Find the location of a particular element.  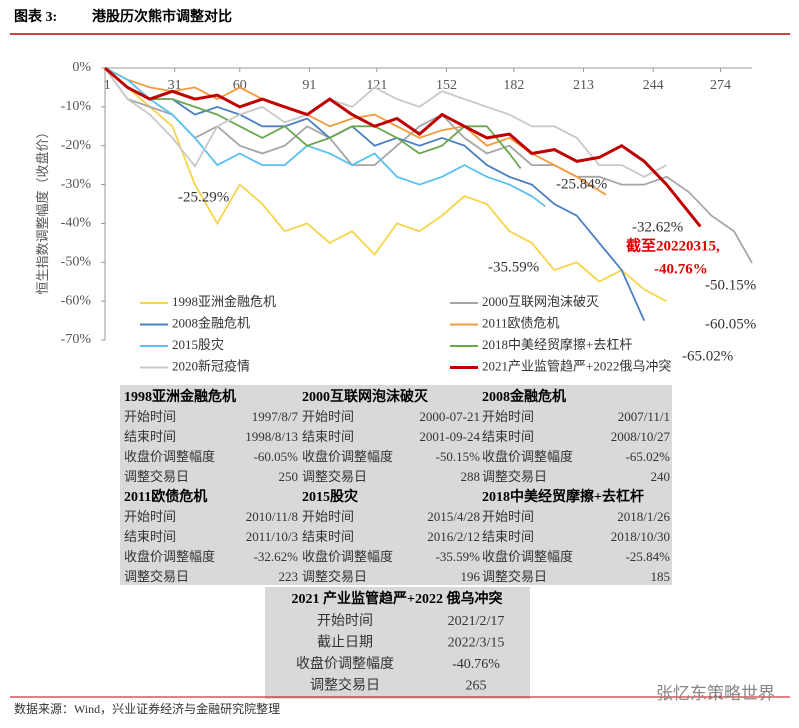

table-cell-value: 2018/10/30 is located at coordinates (640, 536).